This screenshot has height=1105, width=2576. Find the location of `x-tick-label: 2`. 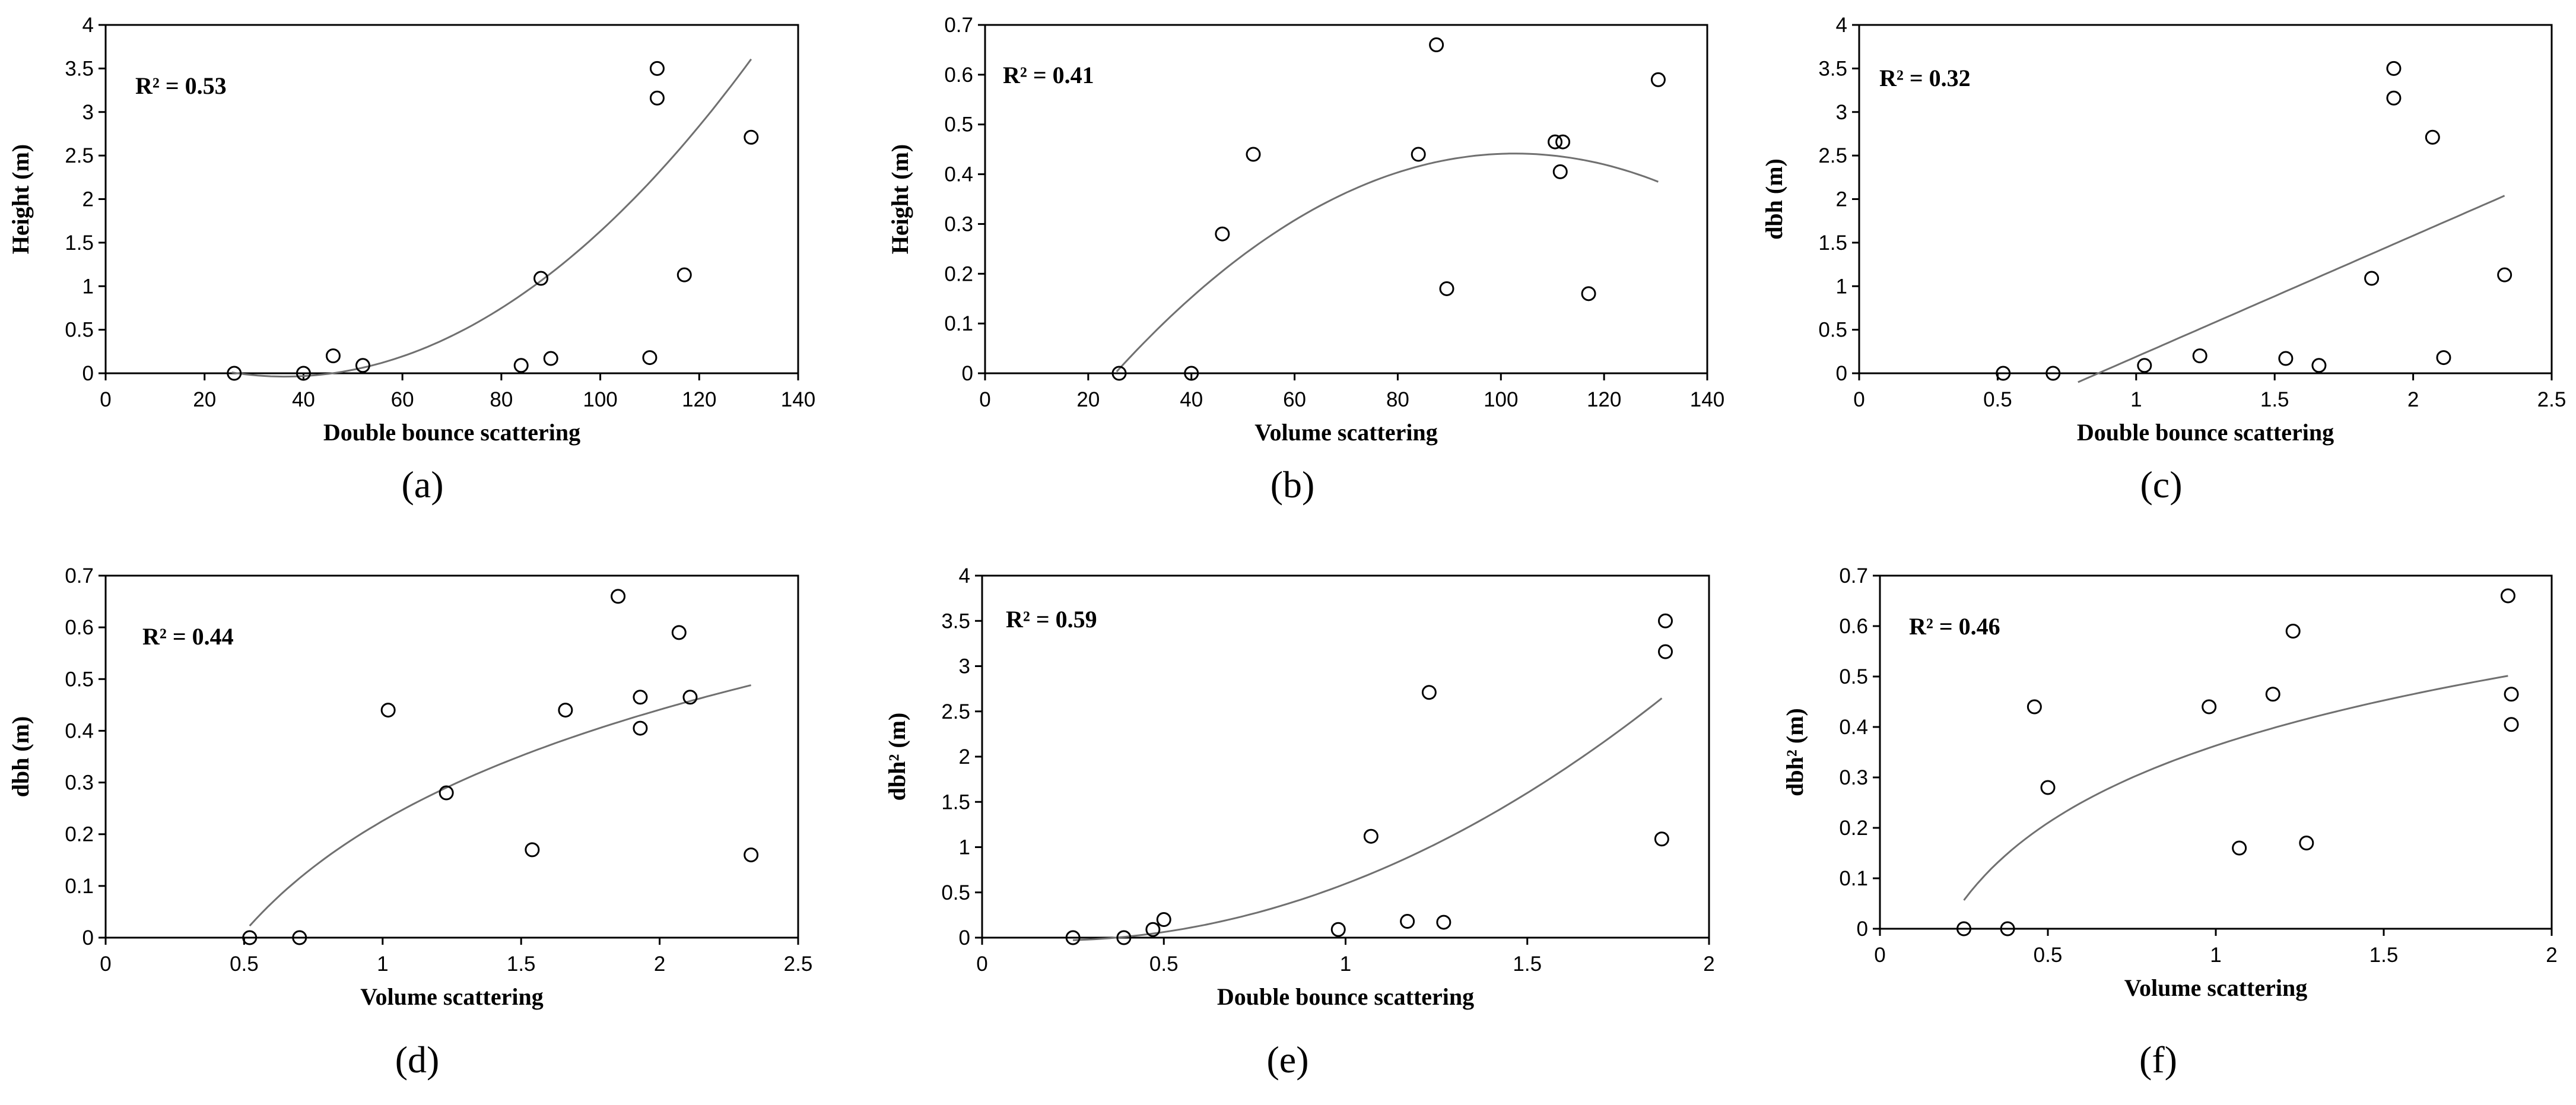

x-tick-label: 2 is located at coordinates (1708, 964).